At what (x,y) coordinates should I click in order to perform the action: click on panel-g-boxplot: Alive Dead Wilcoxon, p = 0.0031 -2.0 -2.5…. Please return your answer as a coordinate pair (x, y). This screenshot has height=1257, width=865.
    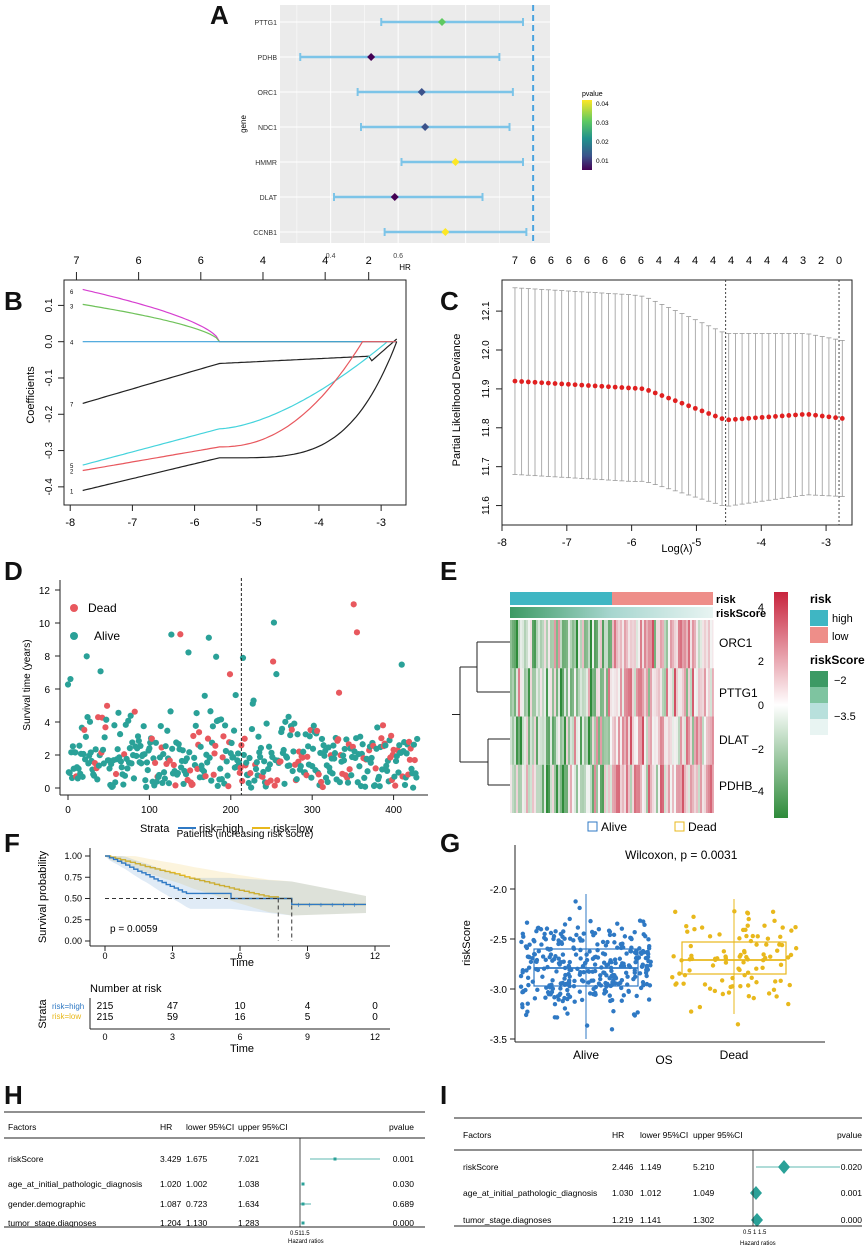
    Looking at the image, I should click on (643, 943).